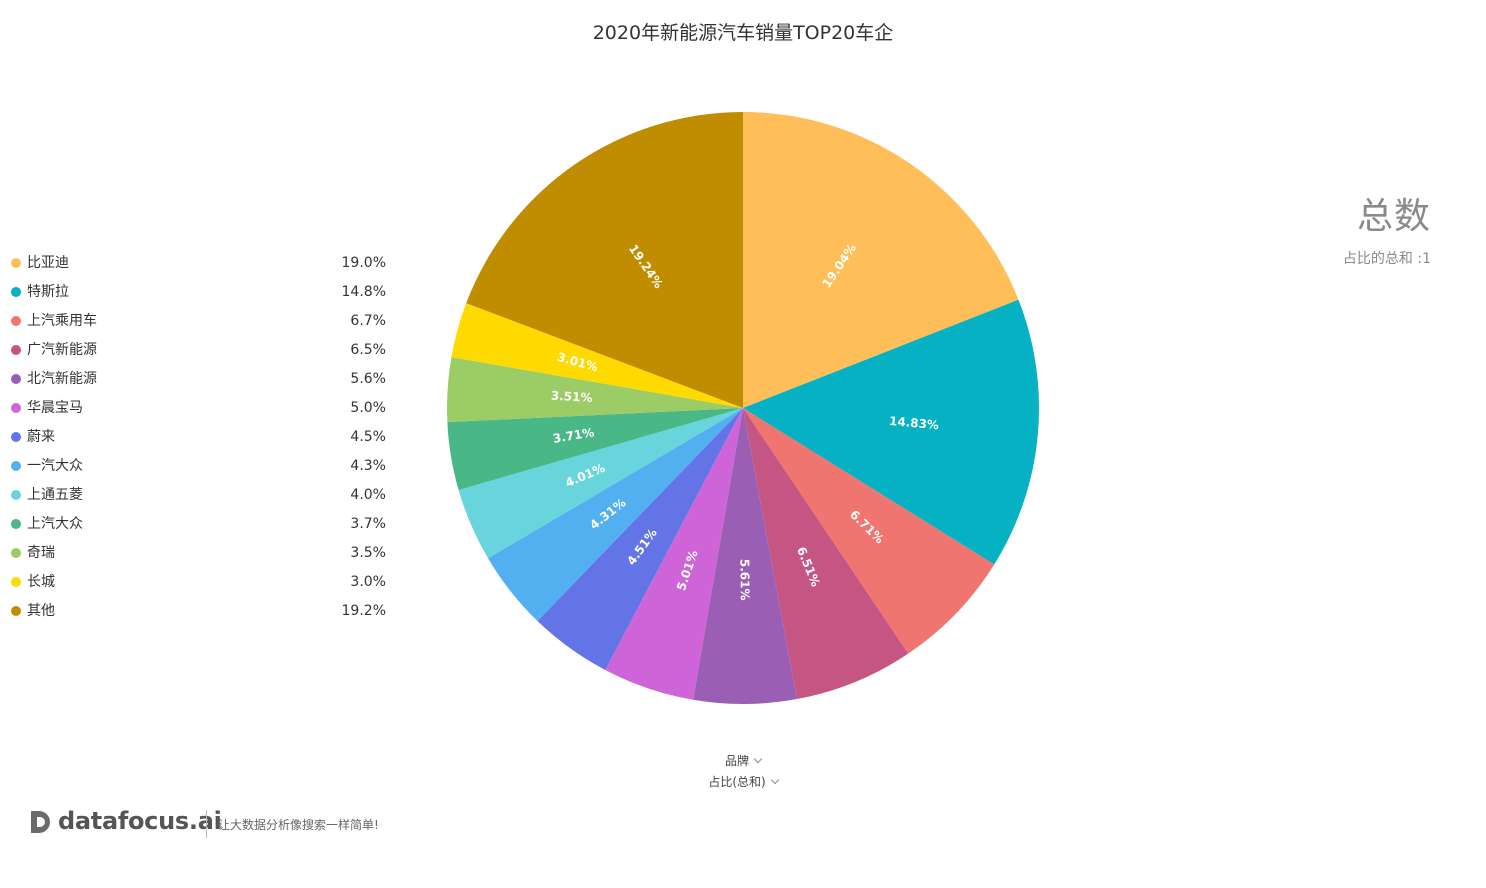 This screenshot has width=1486, height=888. What do you see at coordinates (368, 408) in the screenshot?
I see `legend-value: 5.0%` at bounding box center [368, 408].